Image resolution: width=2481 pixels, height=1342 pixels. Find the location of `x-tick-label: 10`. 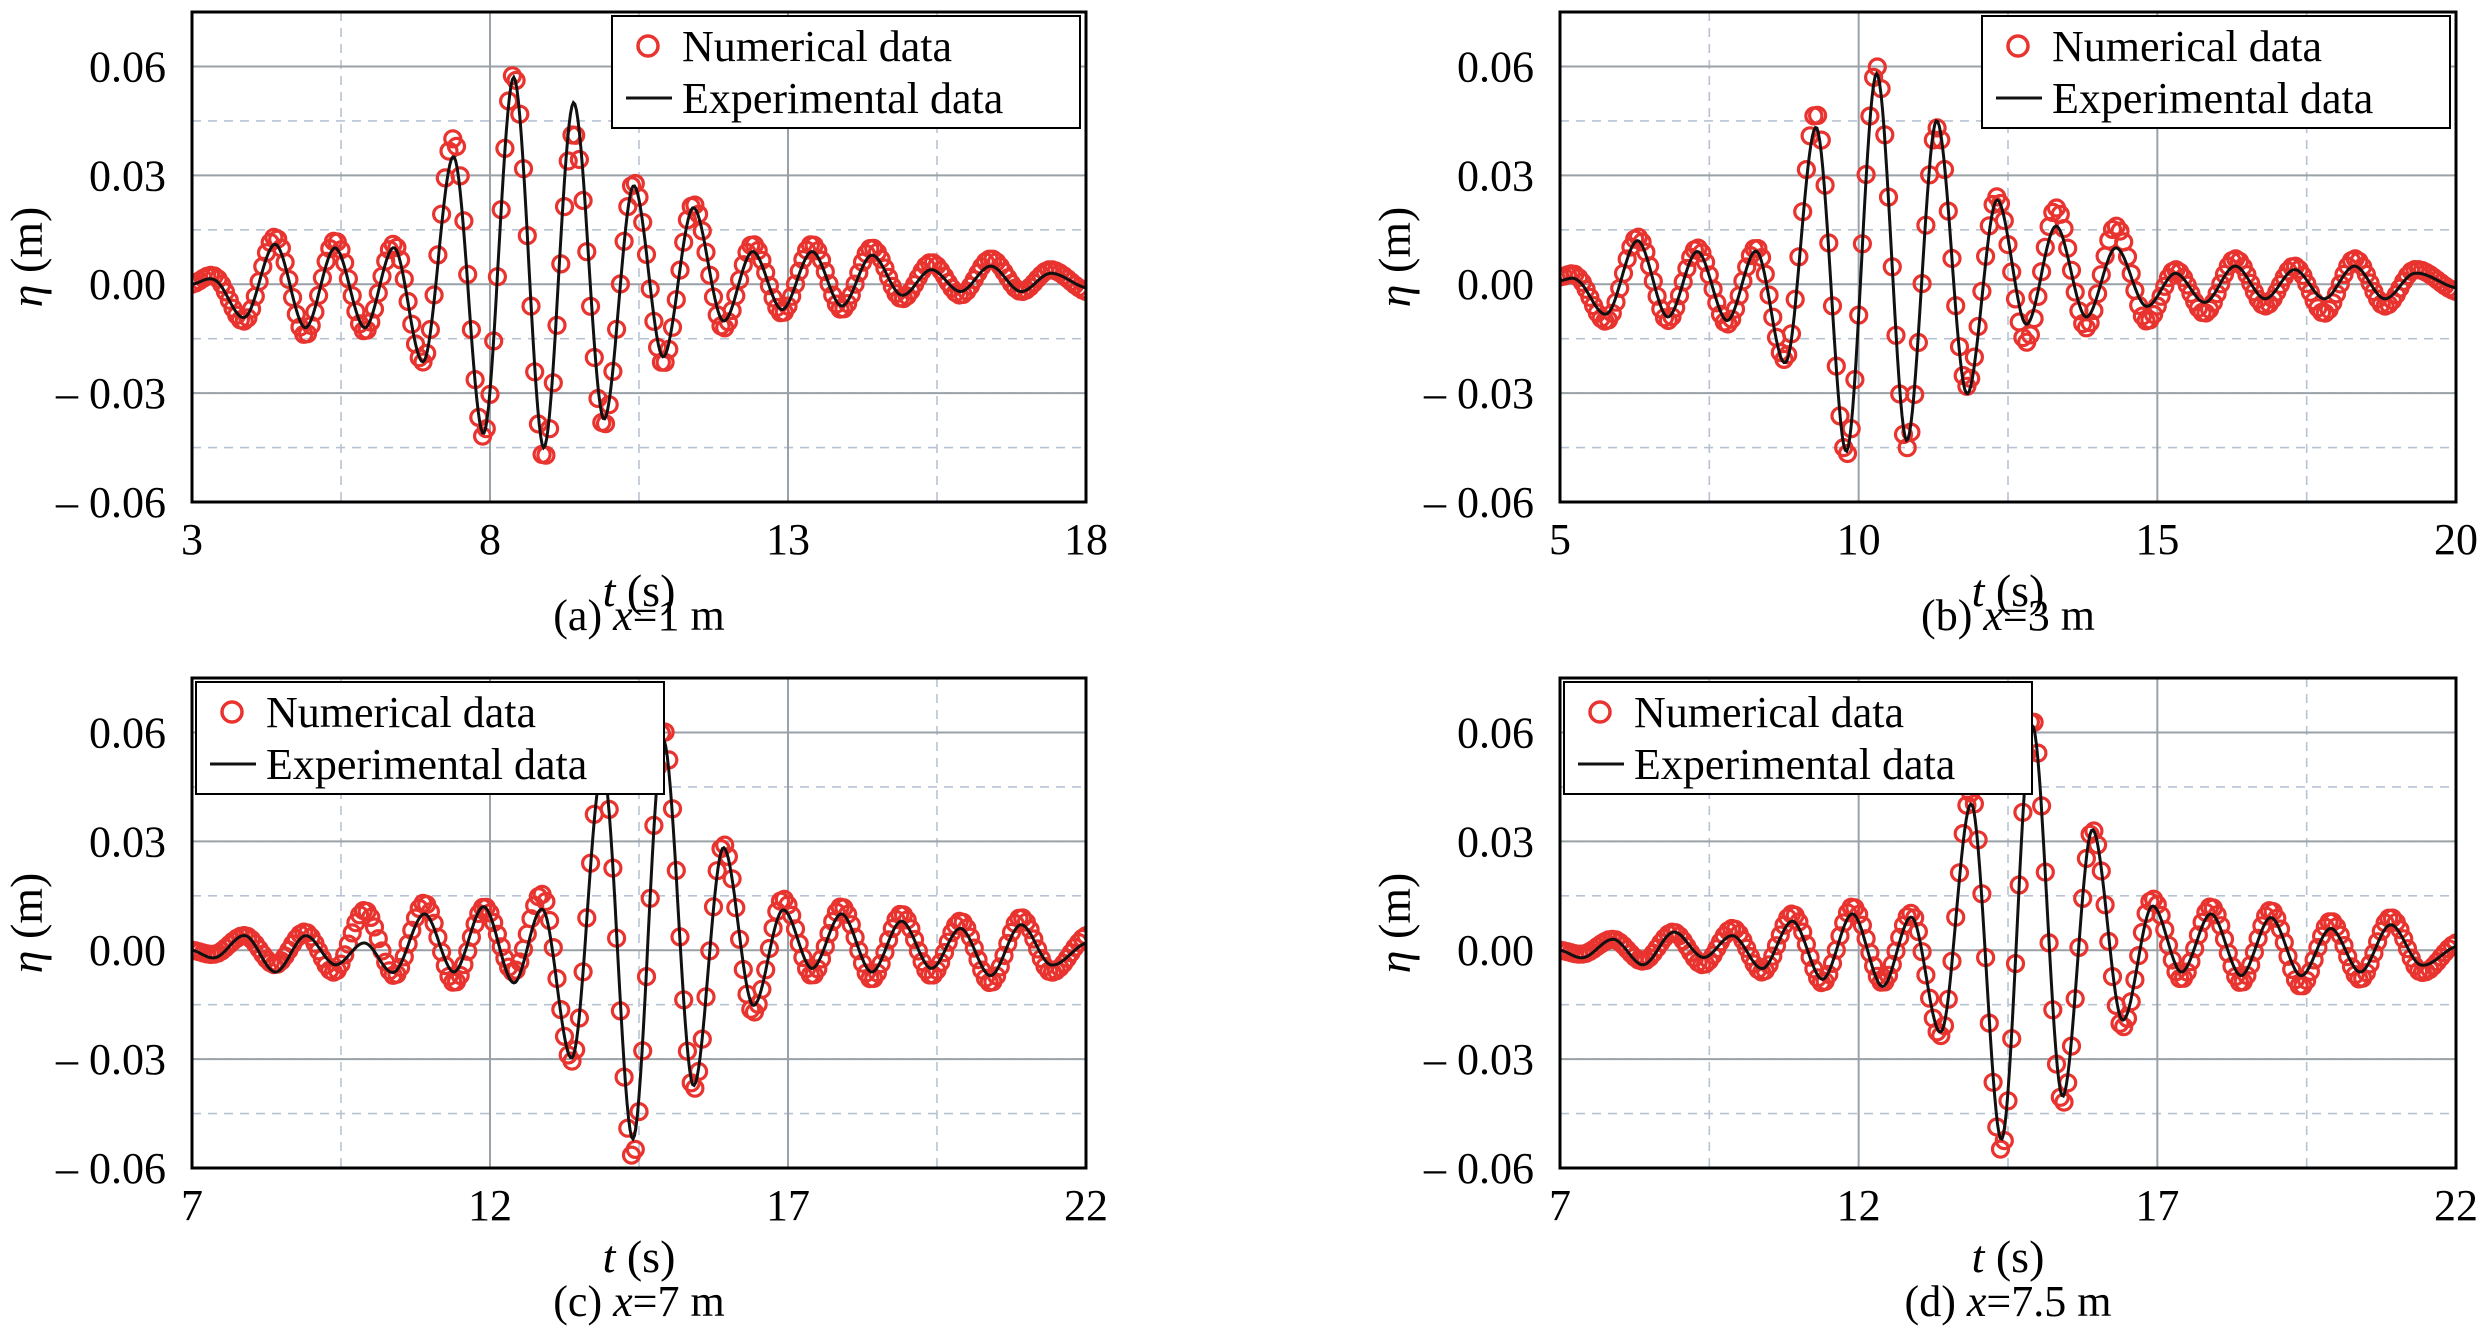

x-tick-label: 10 is located at coordinates (1859, 539).